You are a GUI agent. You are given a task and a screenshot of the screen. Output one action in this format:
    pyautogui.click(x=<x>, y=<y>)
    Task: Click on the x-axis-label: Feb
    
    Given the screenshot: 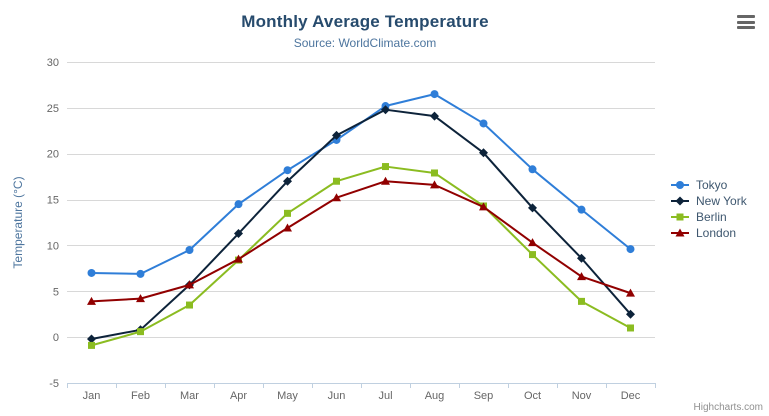 What is the action you would take?
    pyautogui.click(x=140, y=396)
    